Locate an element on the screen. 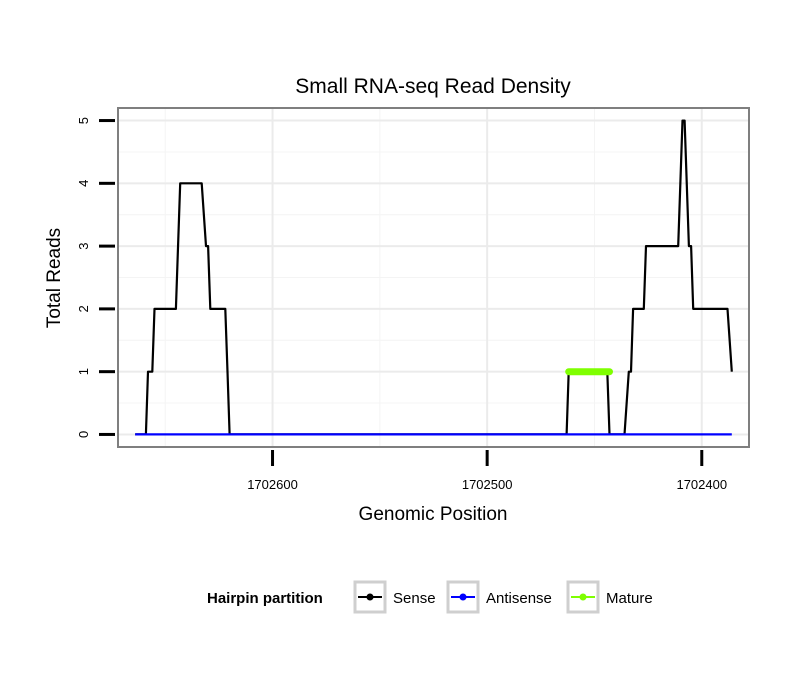 This screenshot has height=695, width=810. x-tick-label: 1702500 is located at coordinates (487, 484).